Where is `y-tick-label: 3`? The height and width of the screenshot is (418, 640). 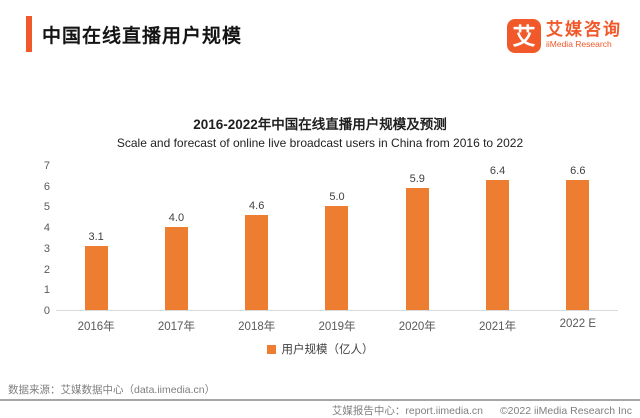 y-tick-label: 3 is located at coordinates (46, 248).